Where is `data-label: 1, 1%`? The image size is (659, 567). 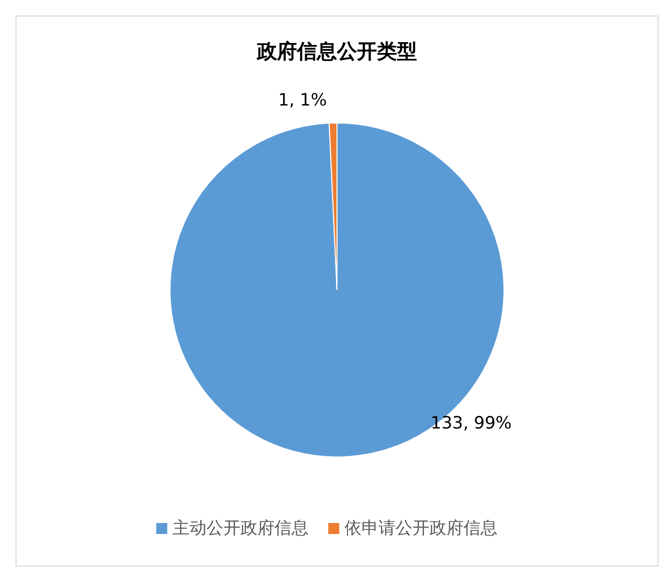 data-label: 1, 1% is located at coordinates (302, 100).